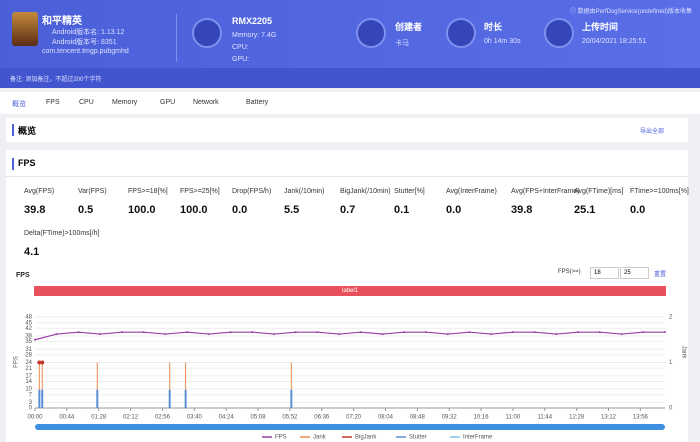 The image size is (700, 442). What do you see at coordinates (671, 409) in the screenshot?
I see `y2-tick-label: 0` at bounding box center [671, 409].